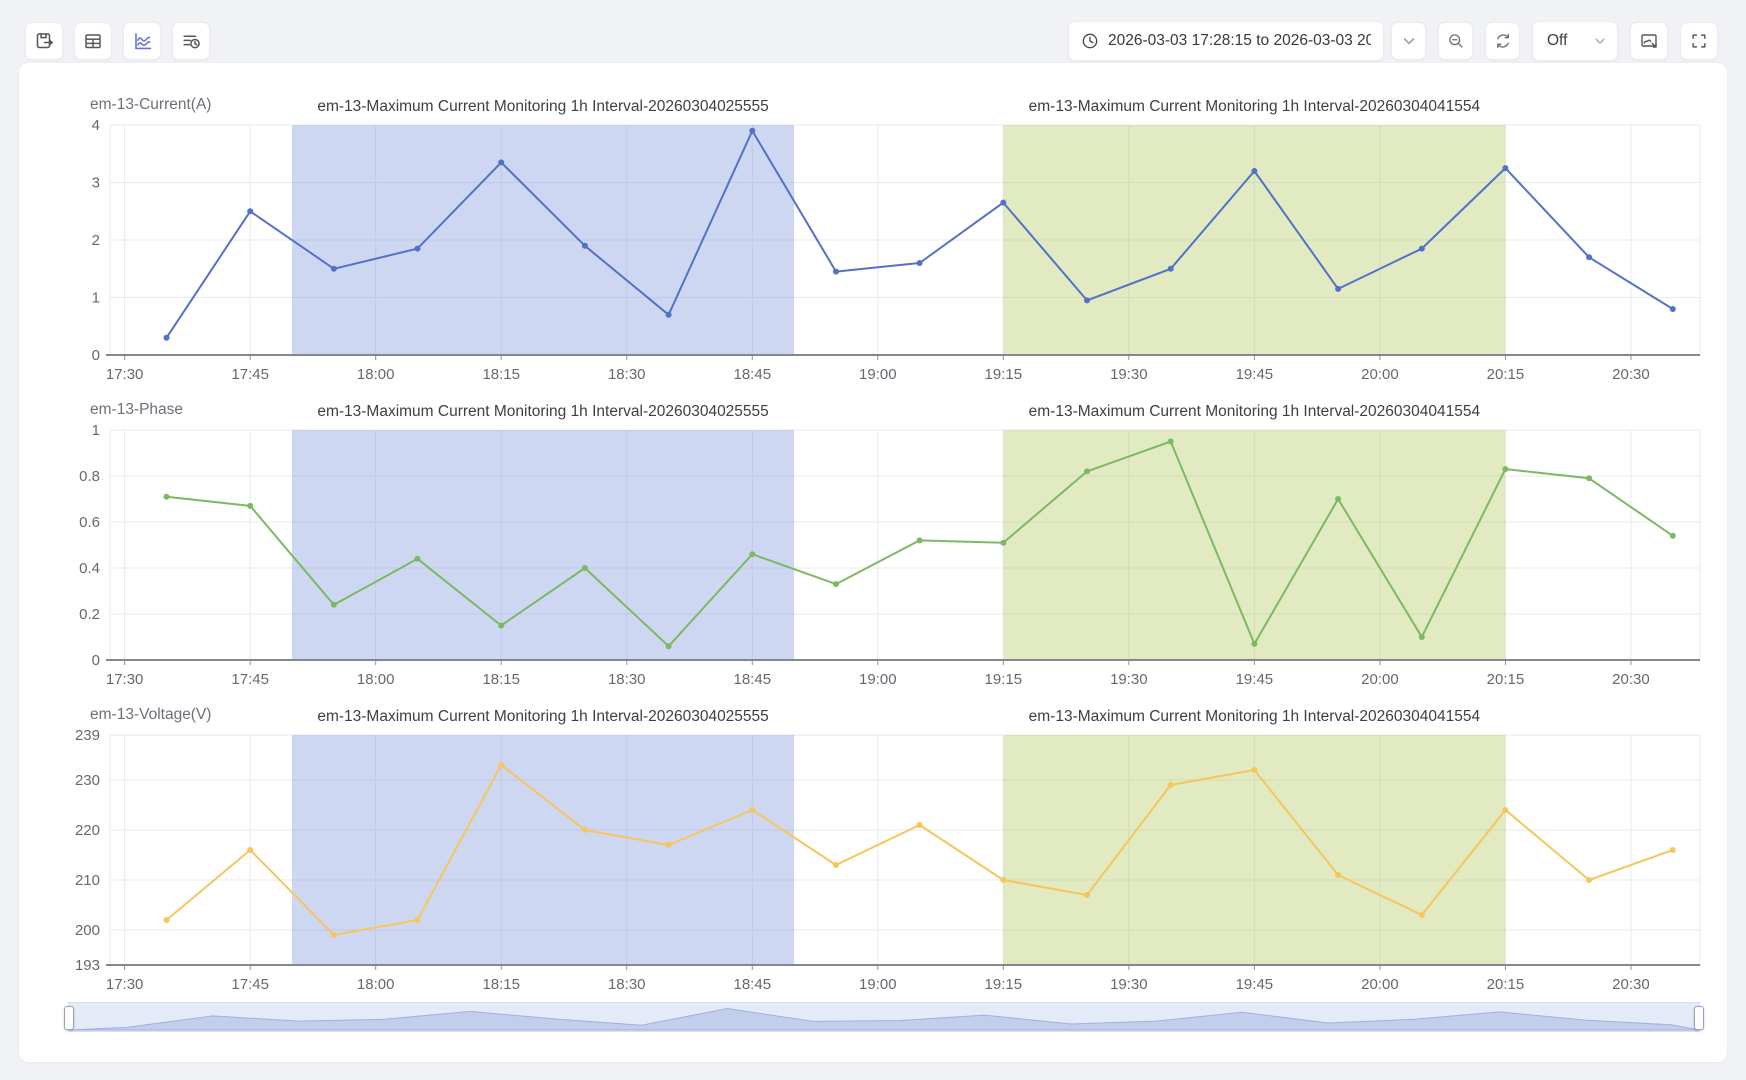 The width and height of the screenshot is (1746, 1080). I want to click on zoom-out-button, so click(1455, 41).